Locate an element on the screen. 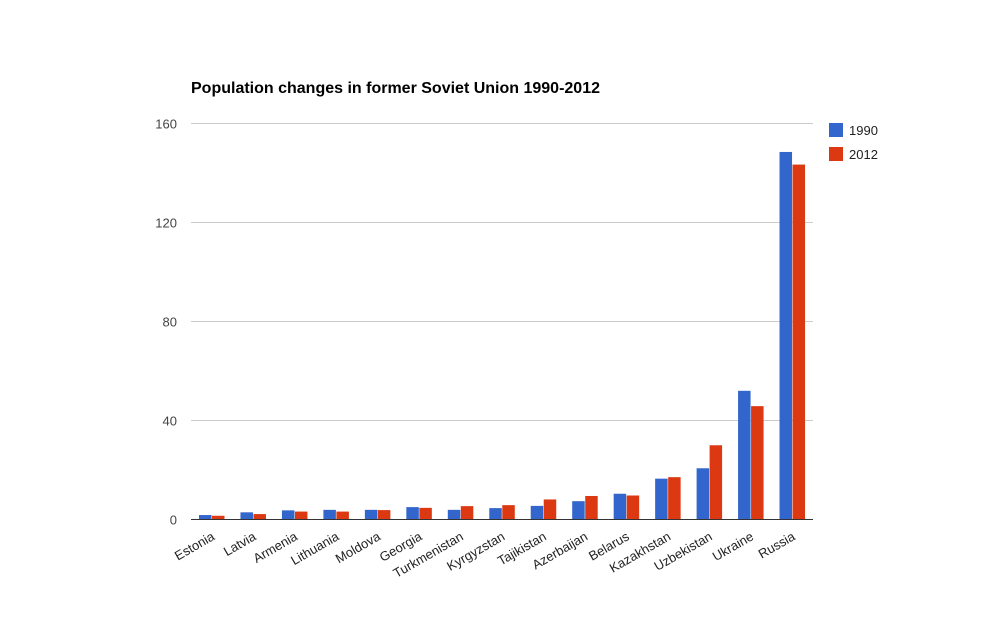 The height and width of the screenshot is (642, 1004). legend-label-1990: 1990 is located at coordinates (863, 130).